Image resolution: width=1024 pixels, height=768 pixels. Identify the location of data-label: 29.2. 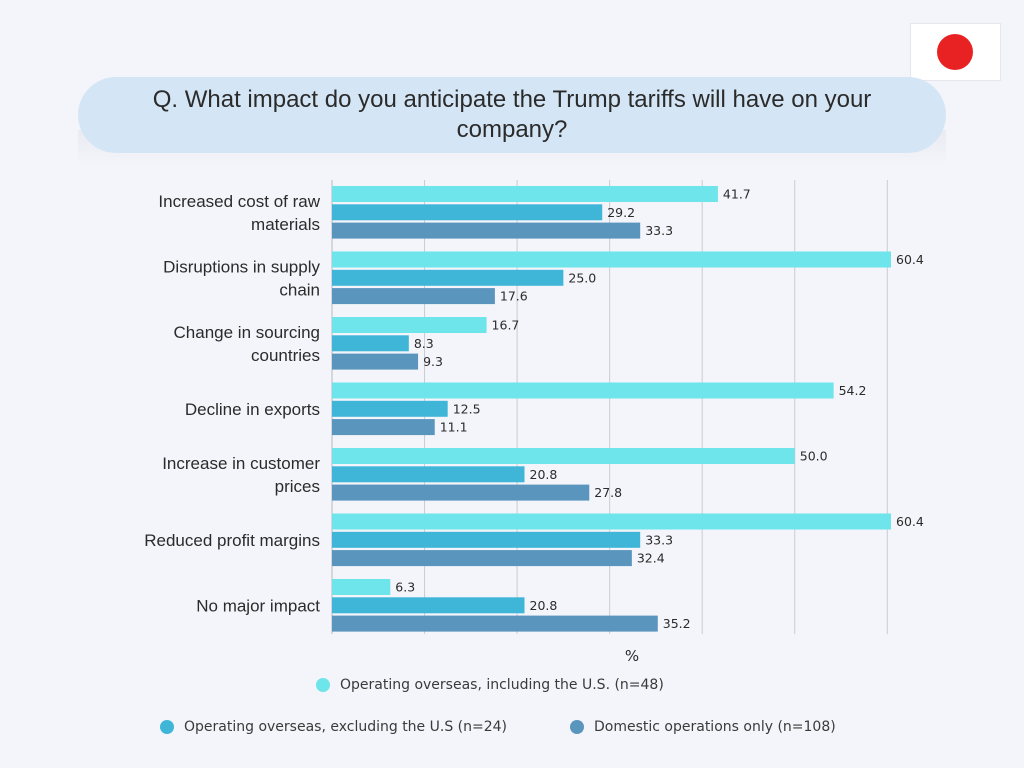
(621, 212).